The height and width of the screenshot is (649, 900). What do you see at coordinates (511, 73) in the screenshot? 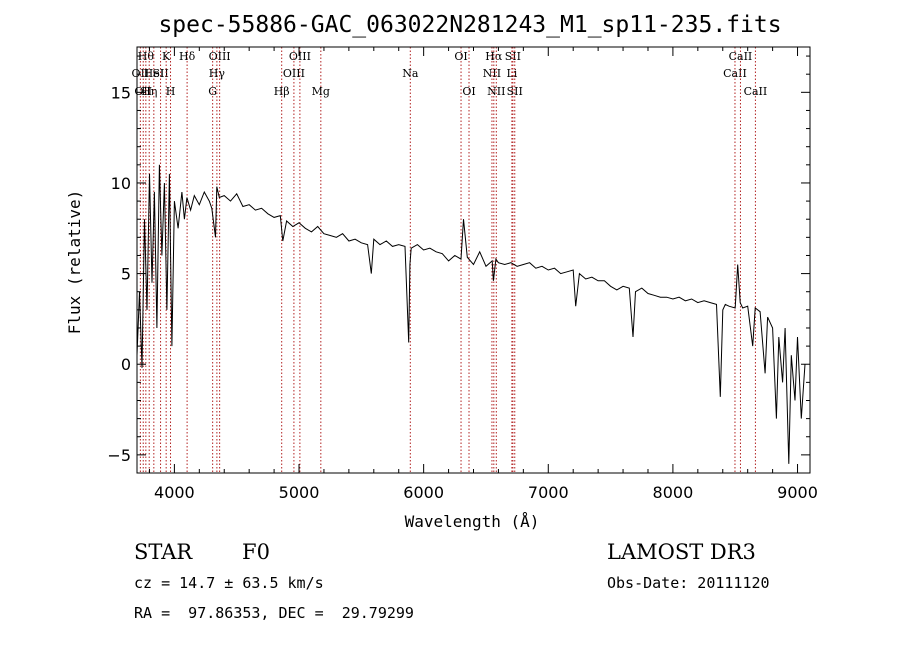
I see `spectral-line-label: Li` at bounding box center [511, 73].